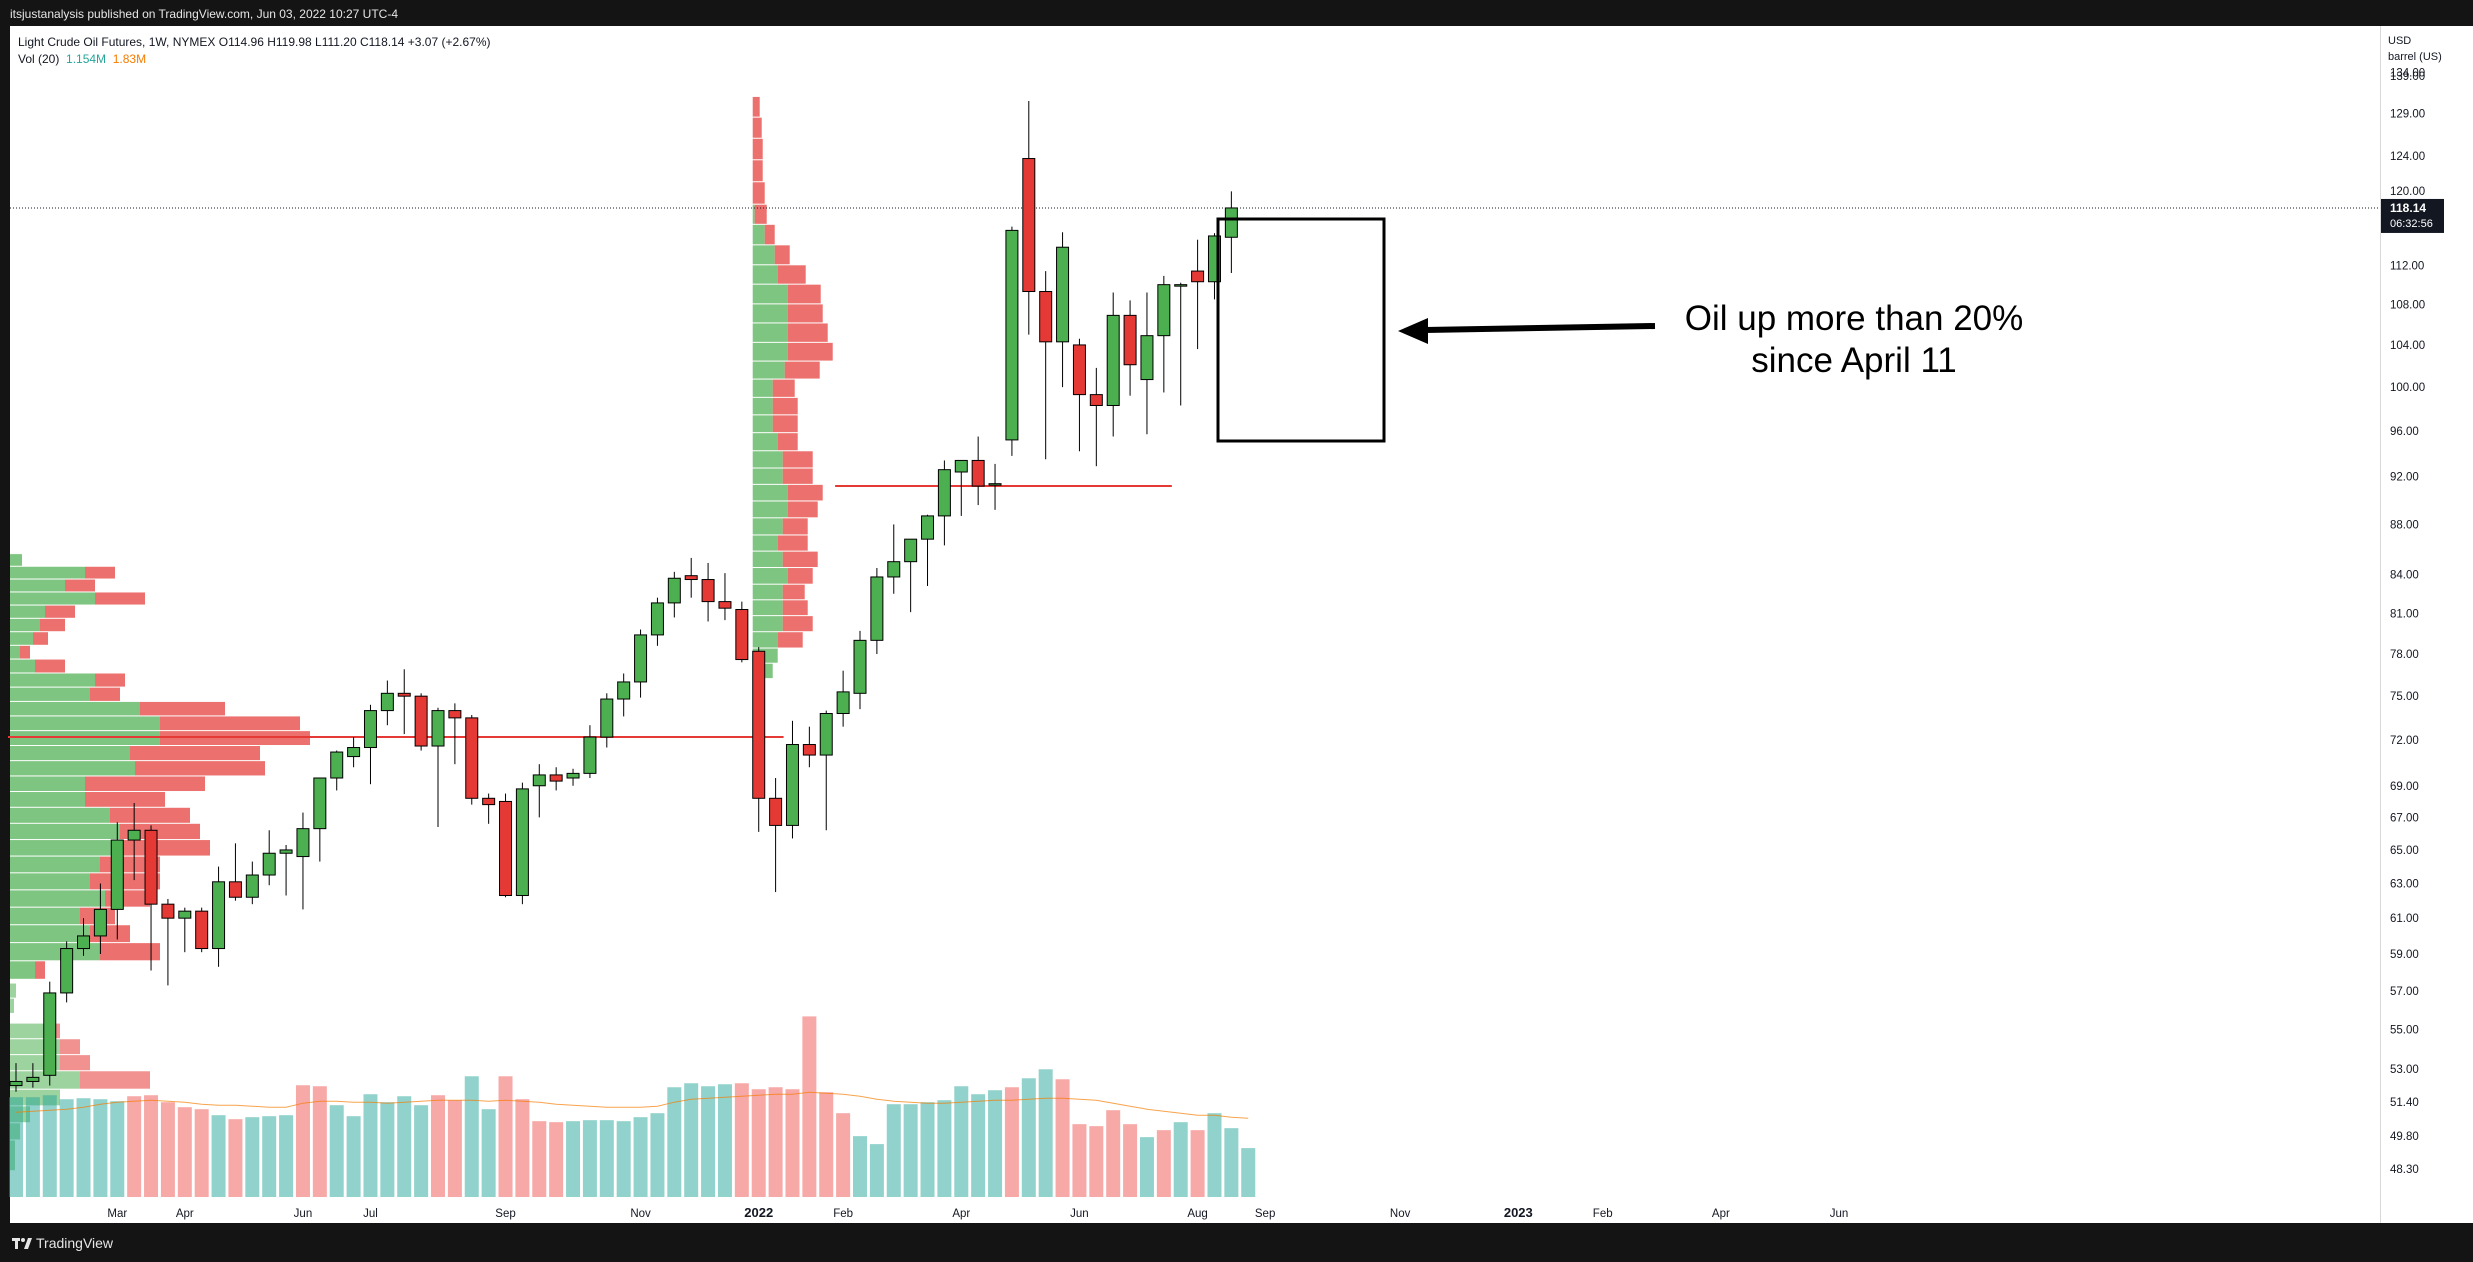  Describe the element at coordinates (370, 1214) in the screenshot. I see `x-tick-label: Jul` at that location.